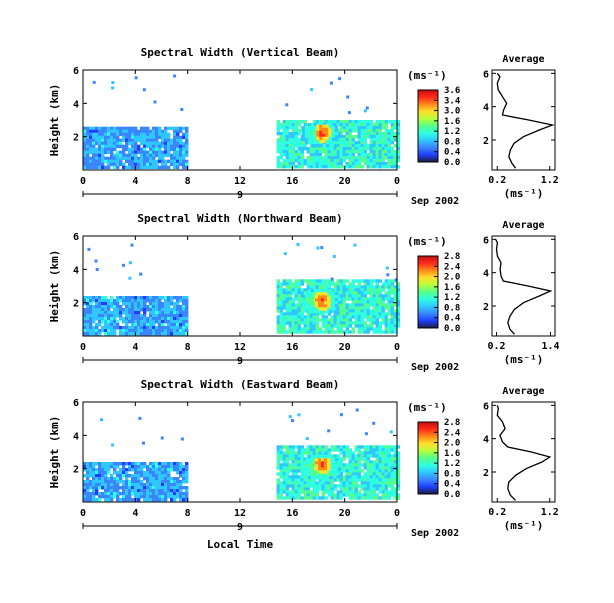 This screenshot has width=614, height=603. Describe the element at coordinates (324, 134) in the screenshot. I see `heatmap-region` at that location.